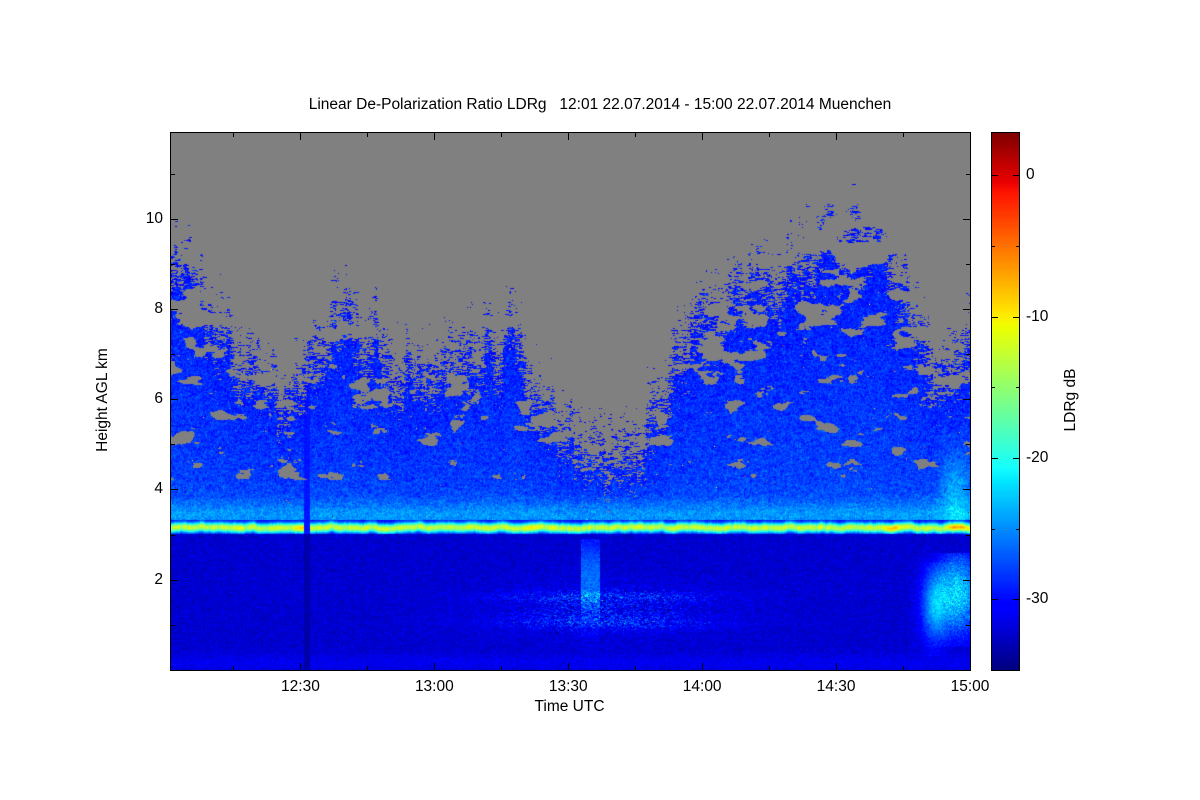 The height and width of the screenshot is (800, 1200). I want to click on x-tick-label: 12:30, so click(300, 686).